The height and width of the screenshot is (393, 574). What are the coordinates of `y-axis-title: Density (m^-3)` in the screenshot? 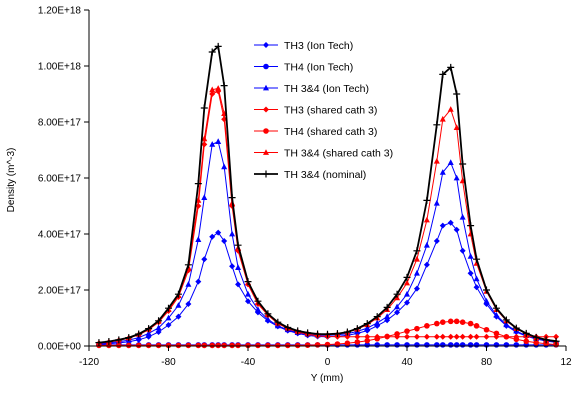 It's located at (11, 180).